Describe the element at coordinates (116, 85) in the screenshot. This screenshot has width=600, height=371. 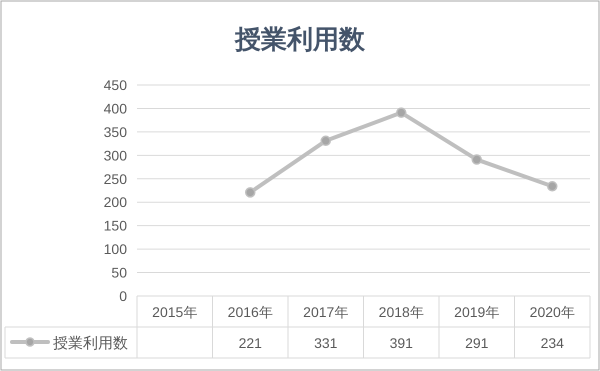
I see `y-tick-label: 450` at that location.